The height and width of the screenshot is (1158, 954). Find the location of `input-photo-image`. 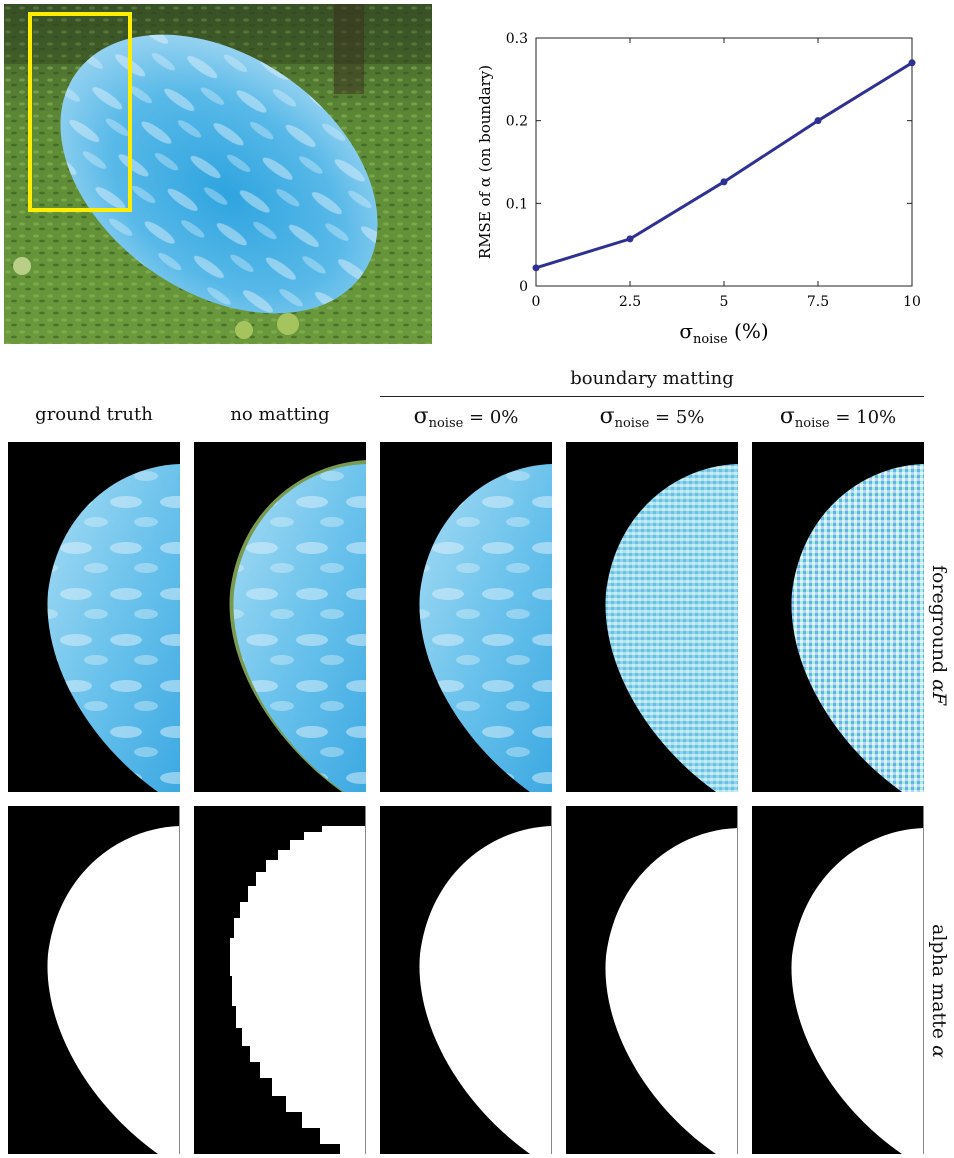

input-photo-image is located at coordinates (218, 174).